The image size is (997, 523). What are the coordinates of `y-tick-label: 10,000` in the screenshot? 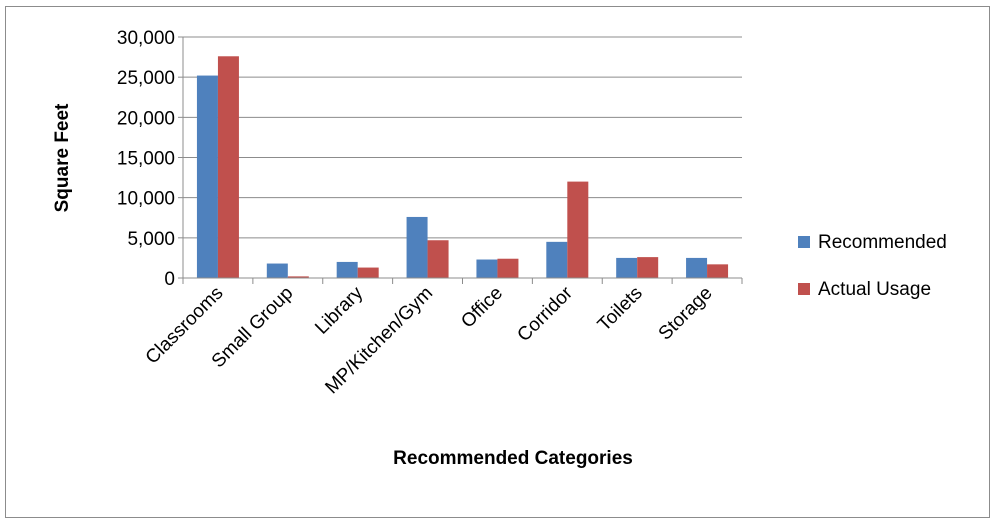 It's located at (146, 199).